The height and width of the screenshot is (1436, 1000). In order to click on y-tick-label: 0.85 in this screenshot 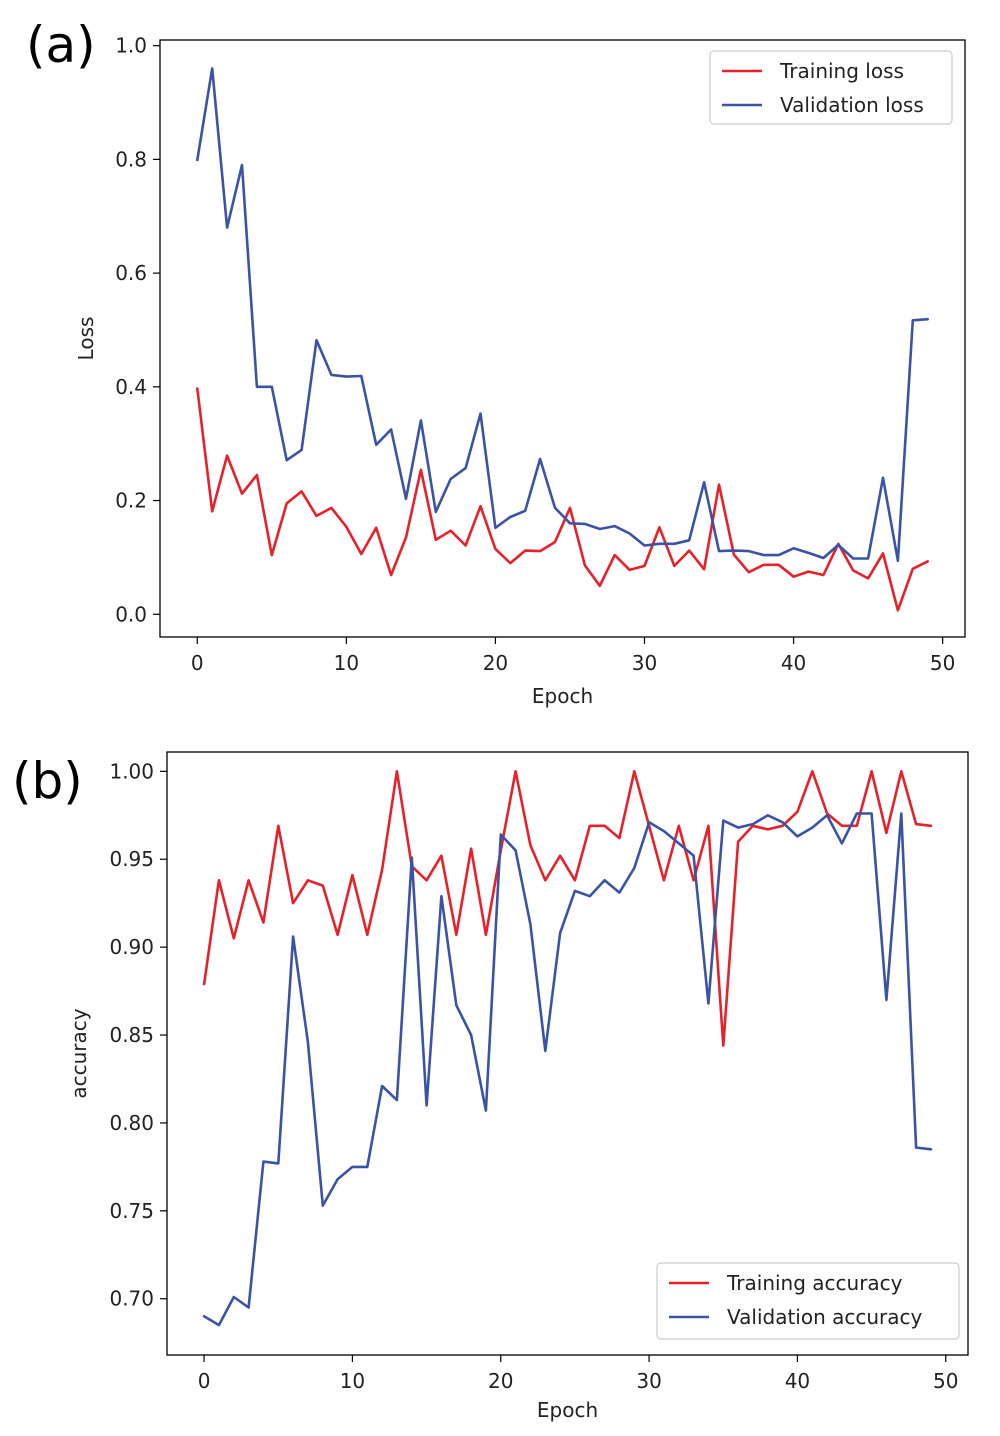, I will do `click(131, 1035)`.